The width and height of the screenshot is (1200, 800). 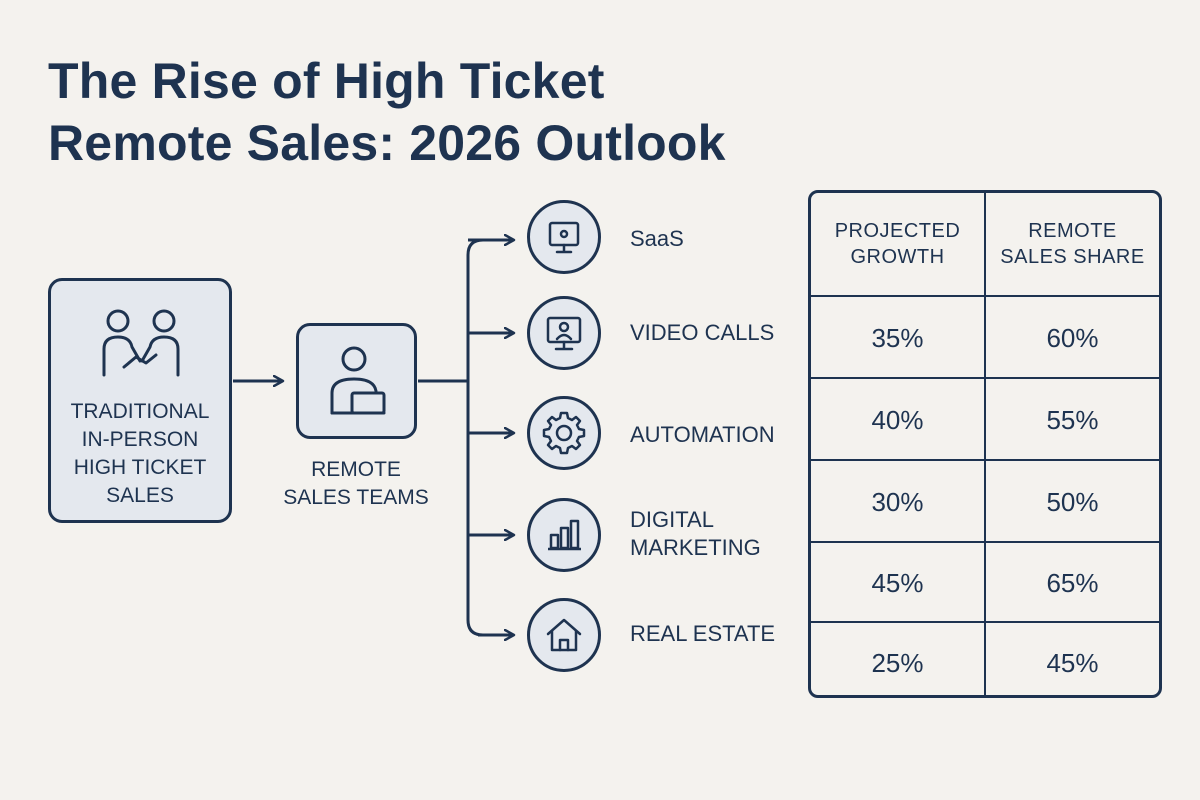 What do you see at coordinates (702, 332) in the screenshot?
I see `video-calls-label: VIDEO CALLS` at bounding box center [702, 332].